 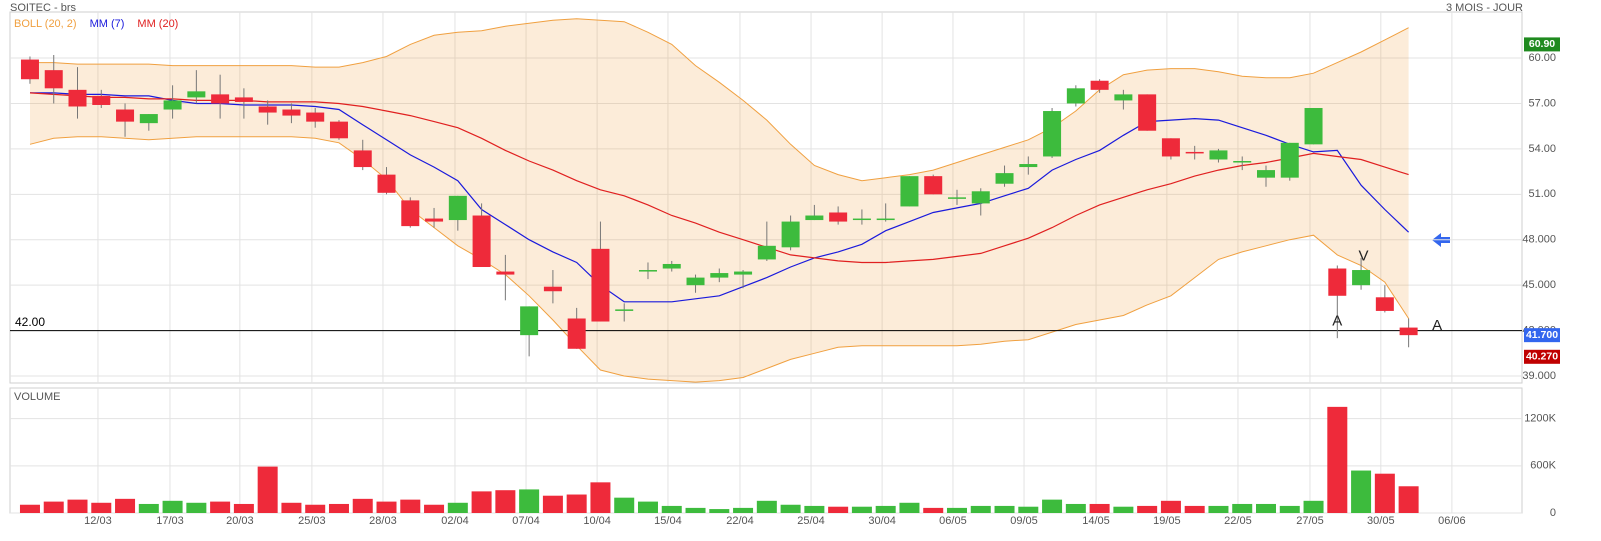 I want to click on hline-label: 42.00, so click(x=30, y=322).